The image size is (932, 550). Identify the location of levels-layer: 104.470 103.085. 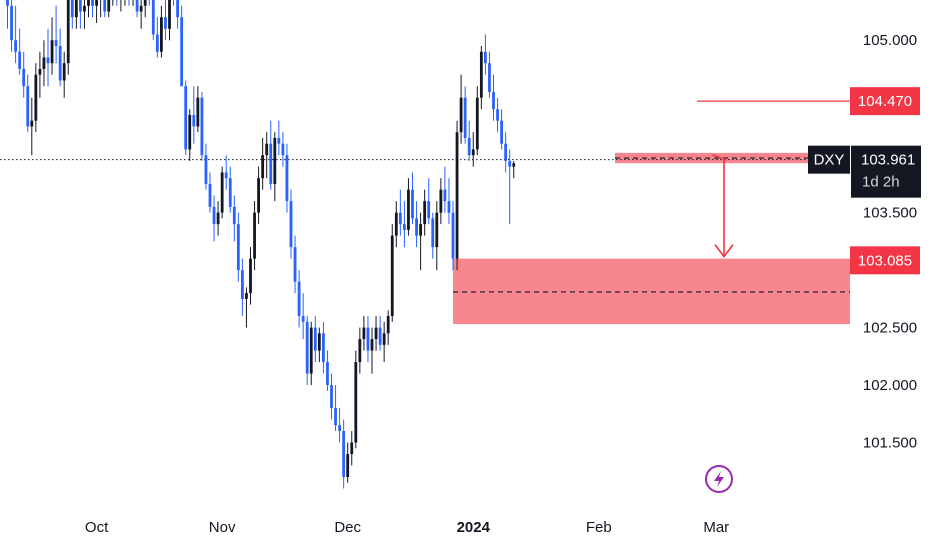
(808, 181).